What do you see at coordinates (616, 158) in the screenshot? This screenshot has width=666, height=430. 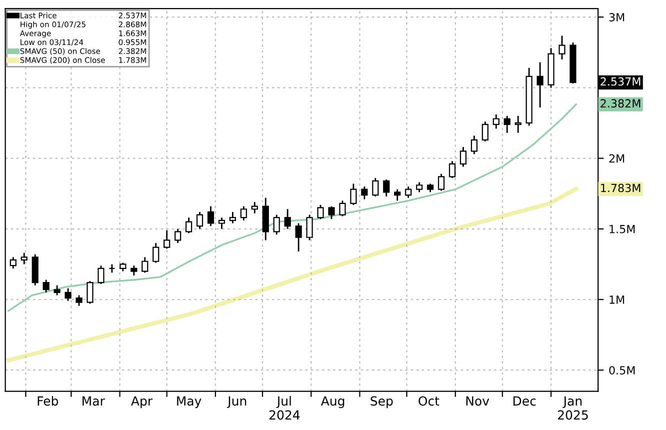 I see `y-tick-label: 2M` at bounding box center [616, 158].